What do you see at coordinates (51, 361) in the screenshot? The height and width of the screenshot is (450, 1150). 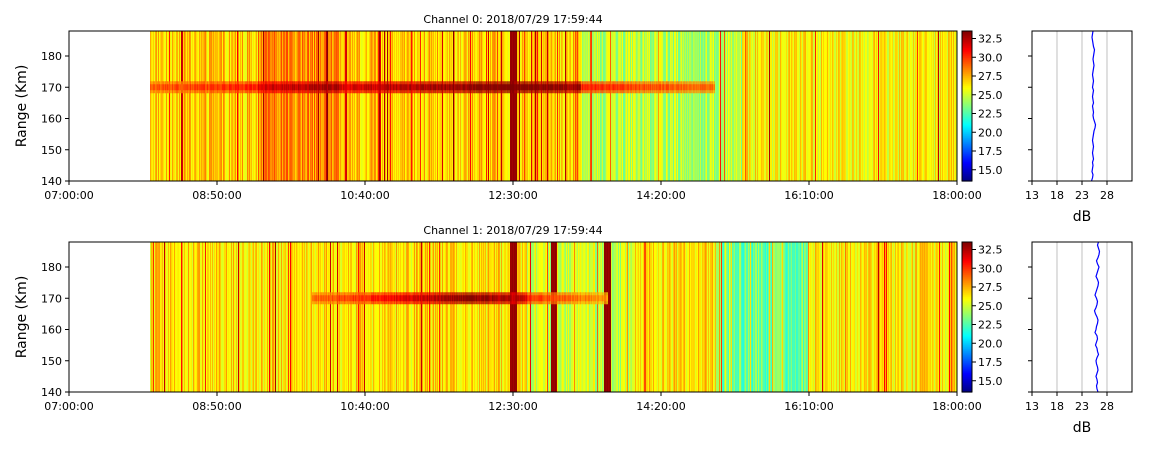 I see `y-tick-label: 150` at bounding box center [51, 361].